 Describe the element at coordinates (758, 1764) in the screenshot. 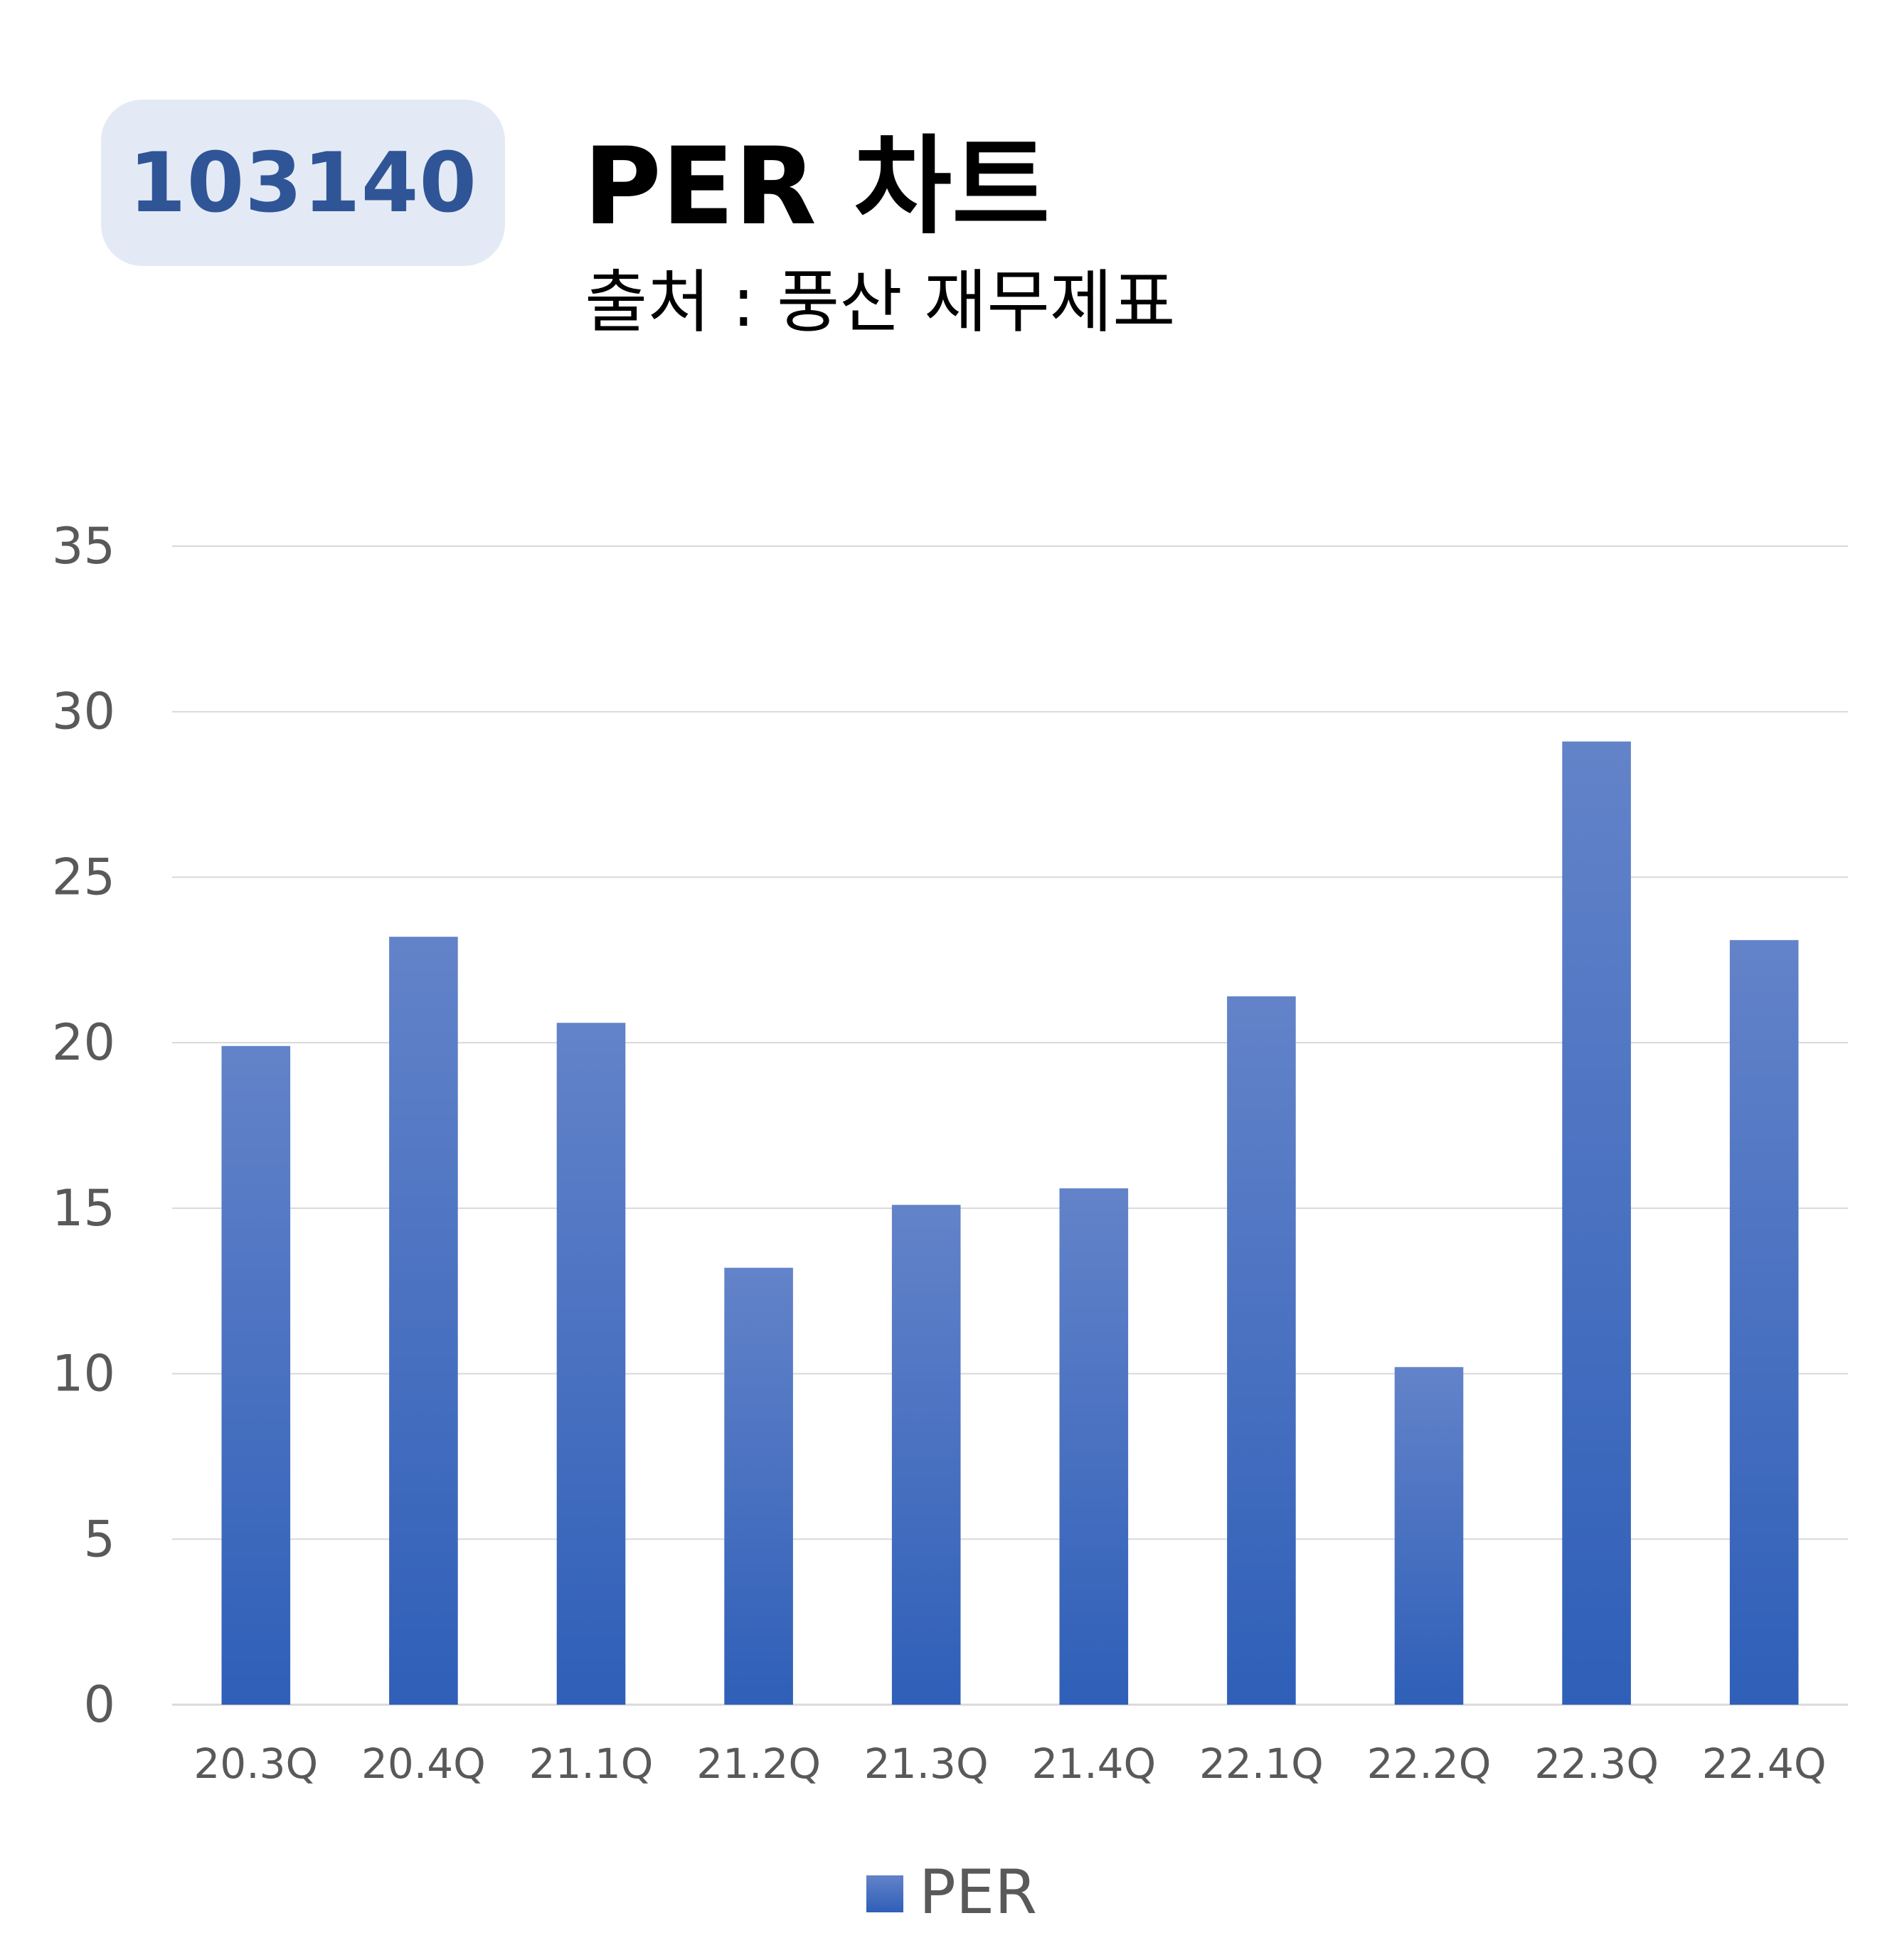

I see `x-tick-label: 21.2Q` at that location.